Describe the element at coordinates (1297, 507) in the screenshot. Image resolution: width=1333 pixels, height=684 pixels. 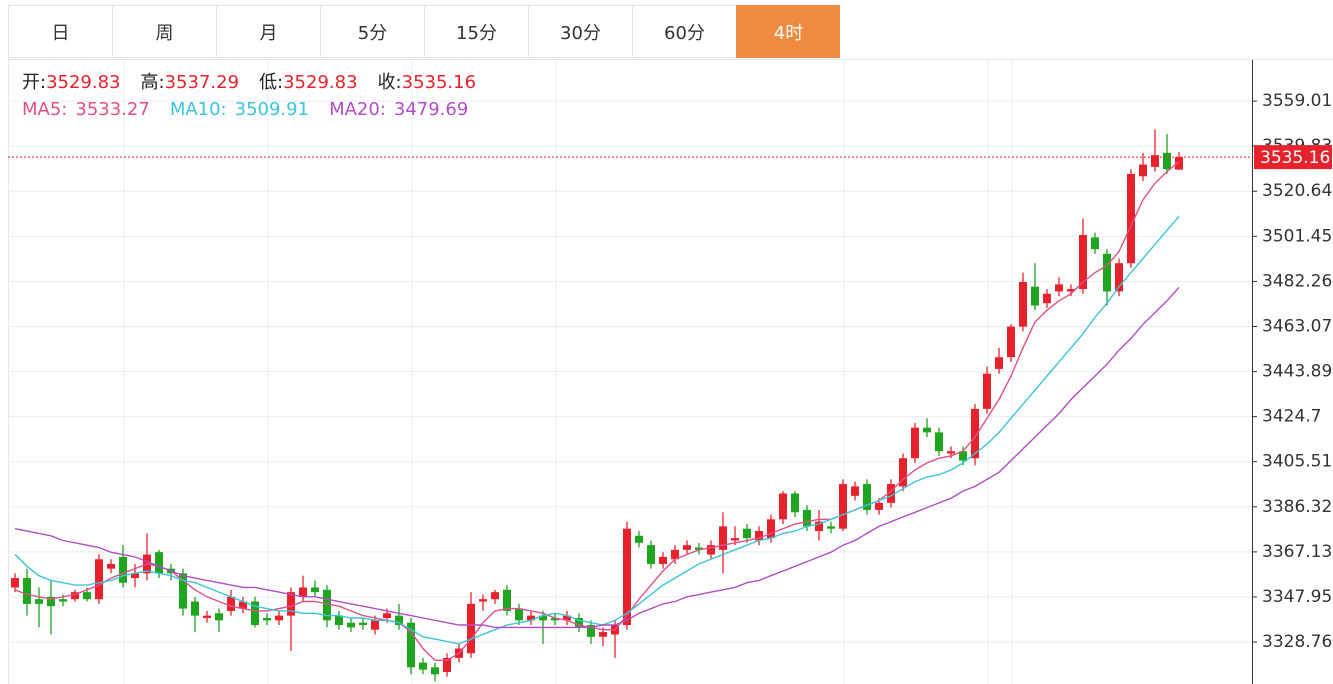
I see `y-tick-label: 3386.32` at that location.